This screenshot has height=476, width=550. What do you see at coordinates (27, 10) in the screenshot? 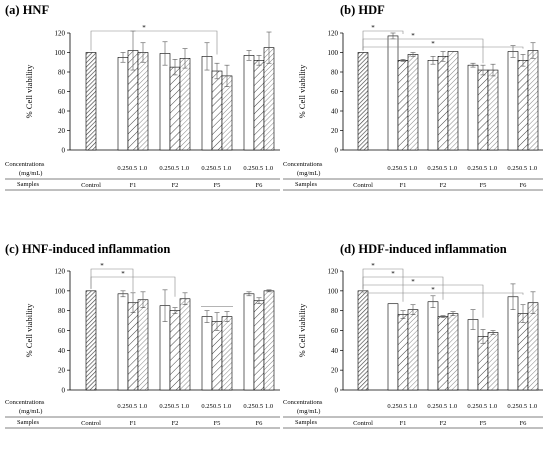
I see `panel-title: (a) HNF` at bounding box center [27, 10].